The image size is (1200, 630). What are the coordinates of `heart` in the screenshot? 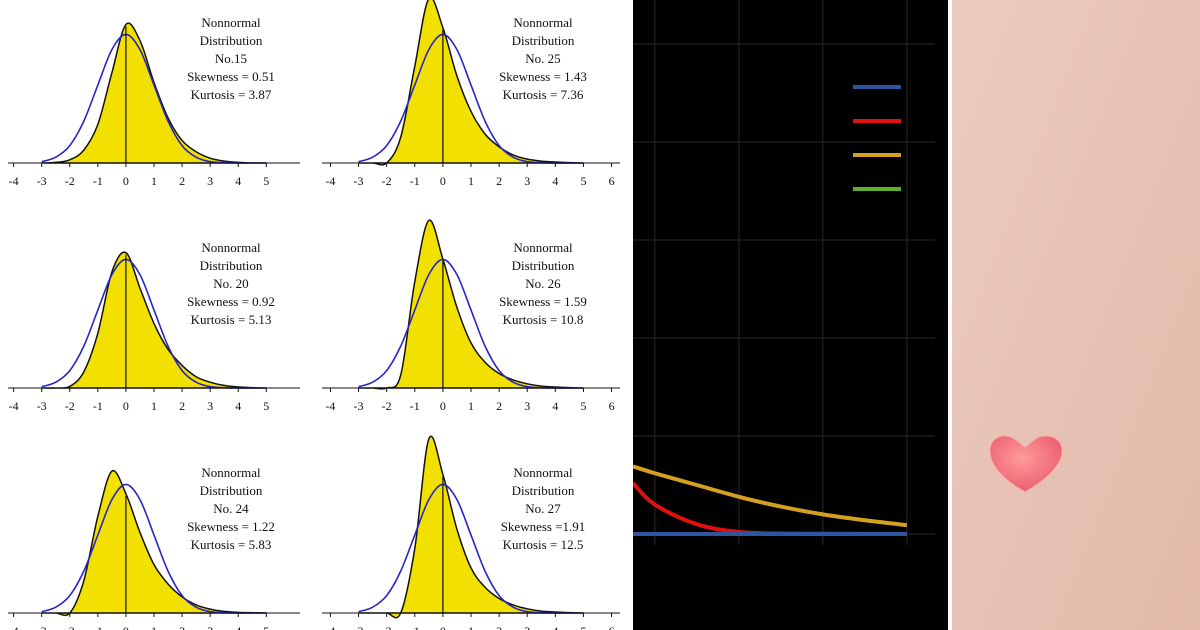 It's located at (1026, 464).